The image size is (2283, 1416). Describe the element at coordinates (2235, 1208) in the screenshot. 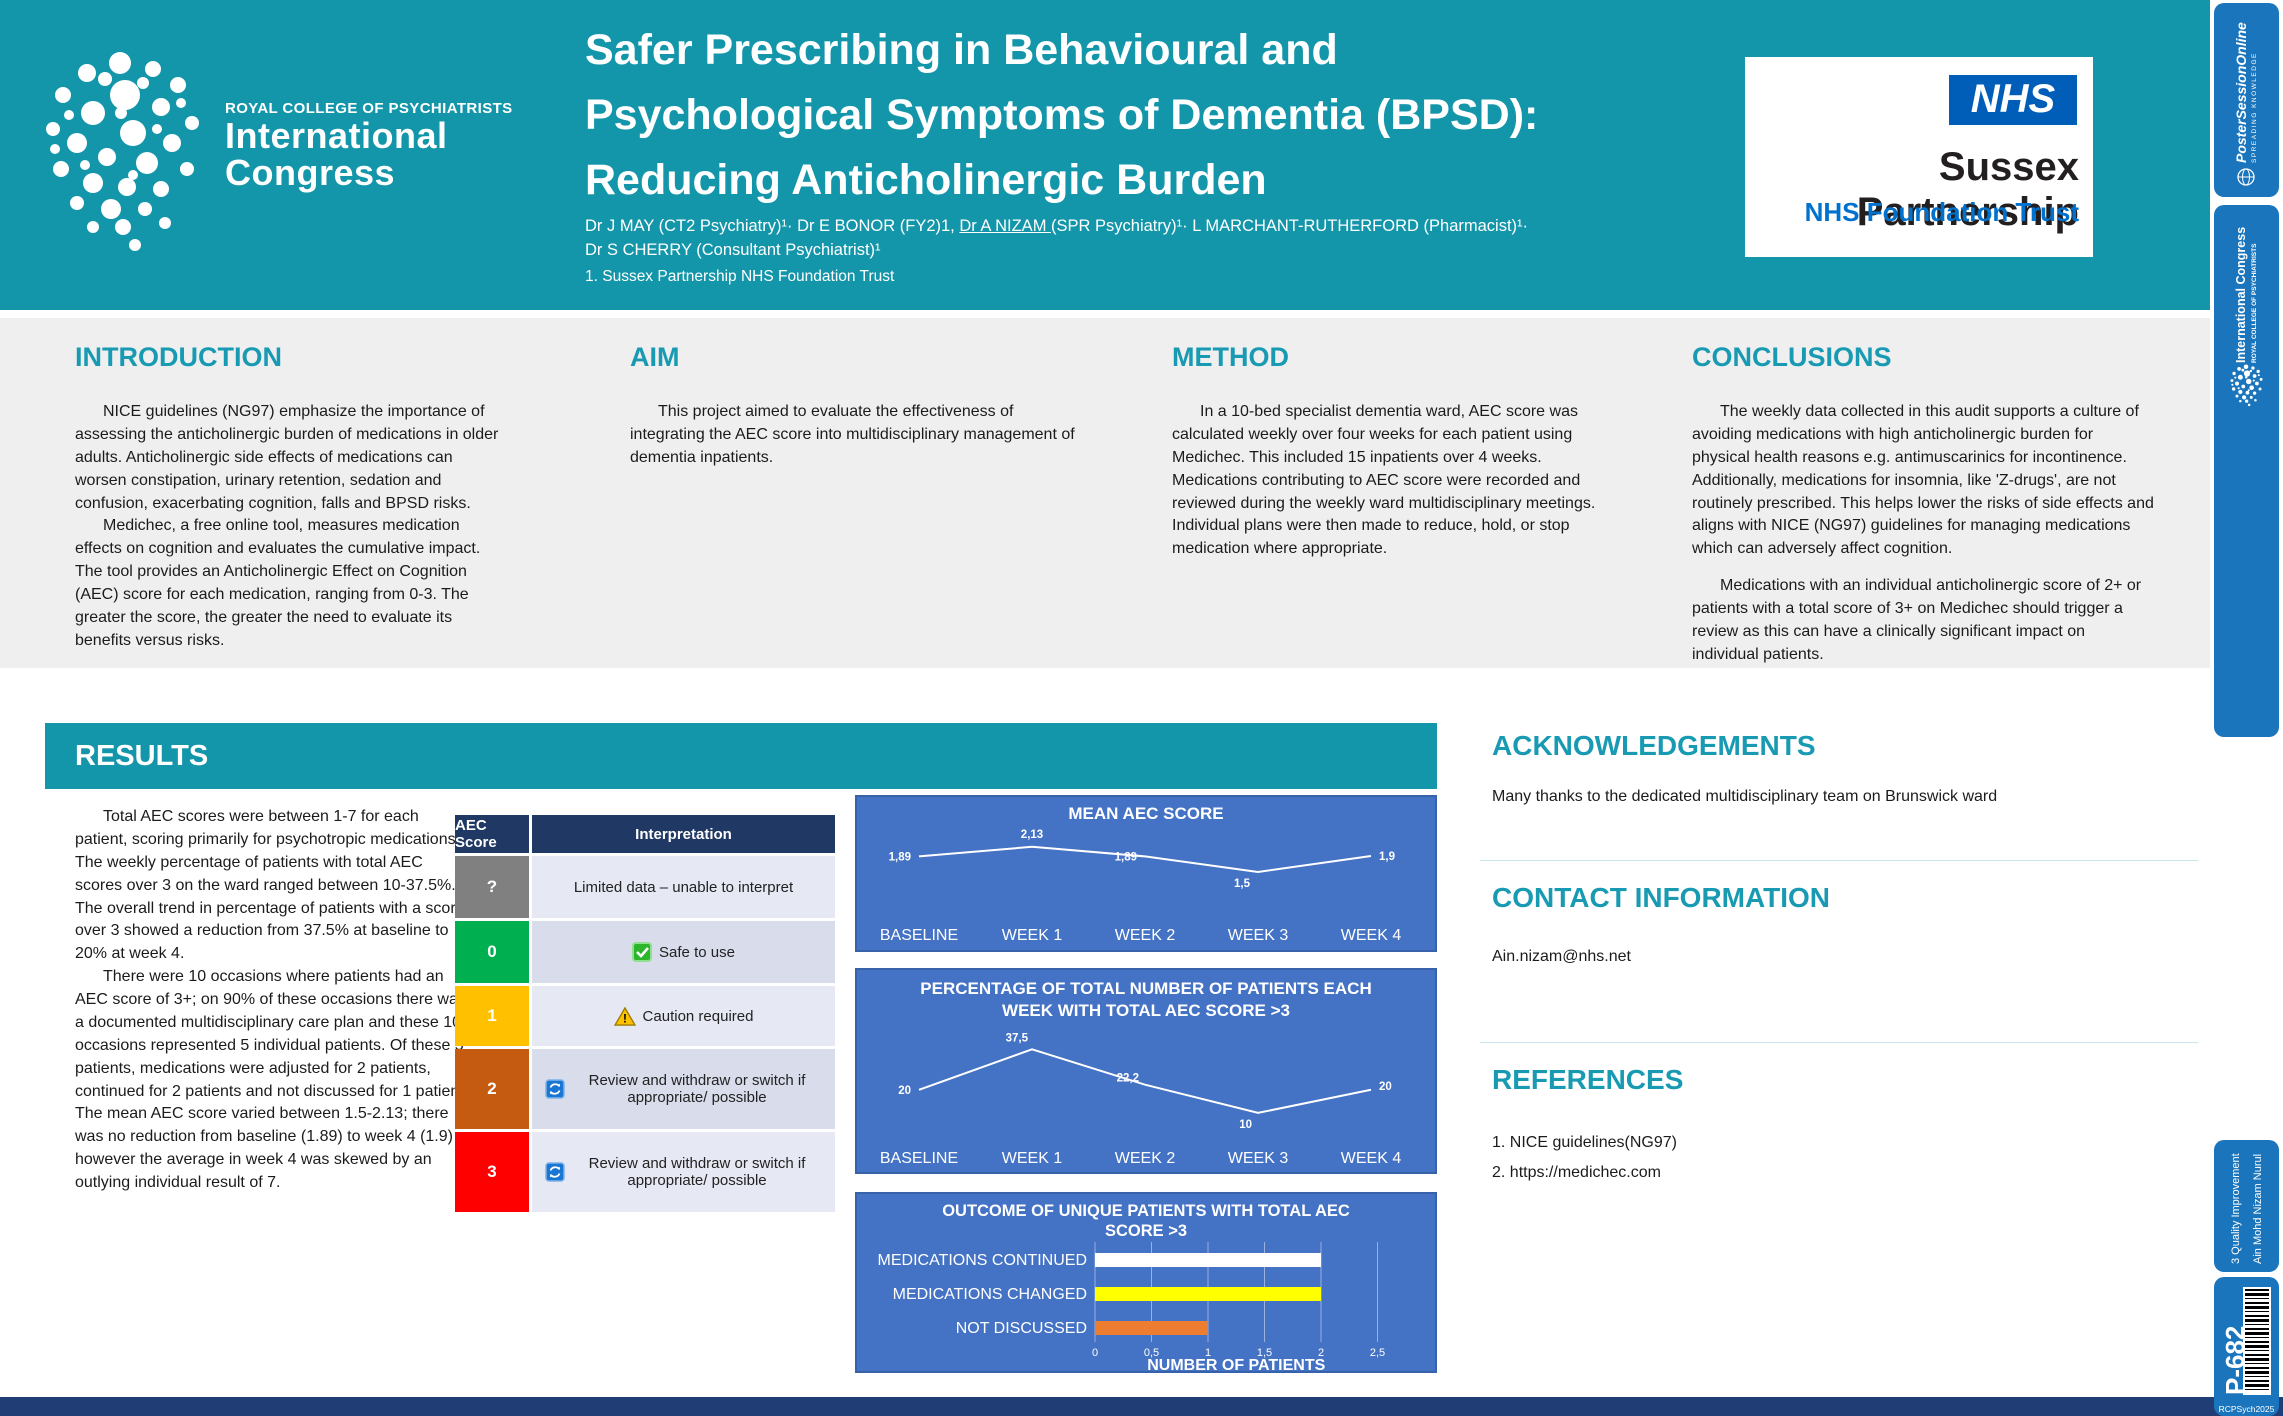

I see `track-label: 3 Quality Improvement` at that location.